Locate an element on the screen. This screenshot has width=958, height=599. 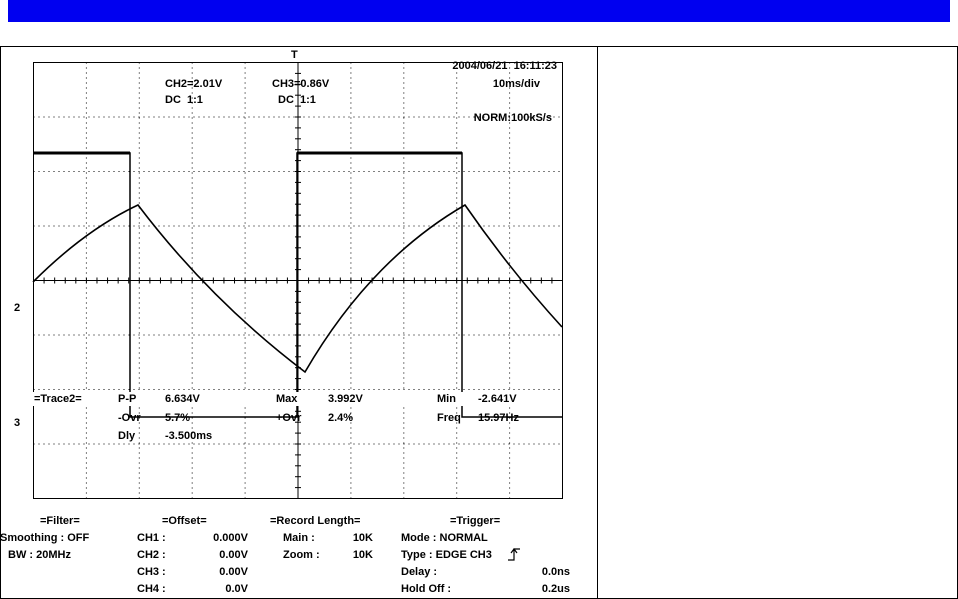
ground-marker: 3 is located at coordinates (17, 423).